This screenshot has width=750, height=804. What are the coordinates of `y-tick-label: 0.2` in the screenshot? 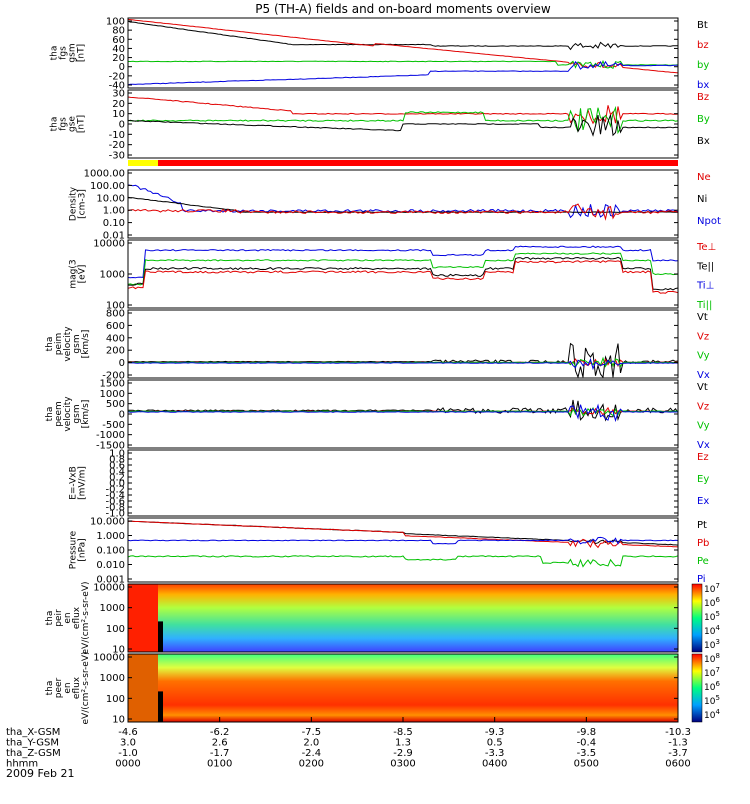 It's located at (117, 478).